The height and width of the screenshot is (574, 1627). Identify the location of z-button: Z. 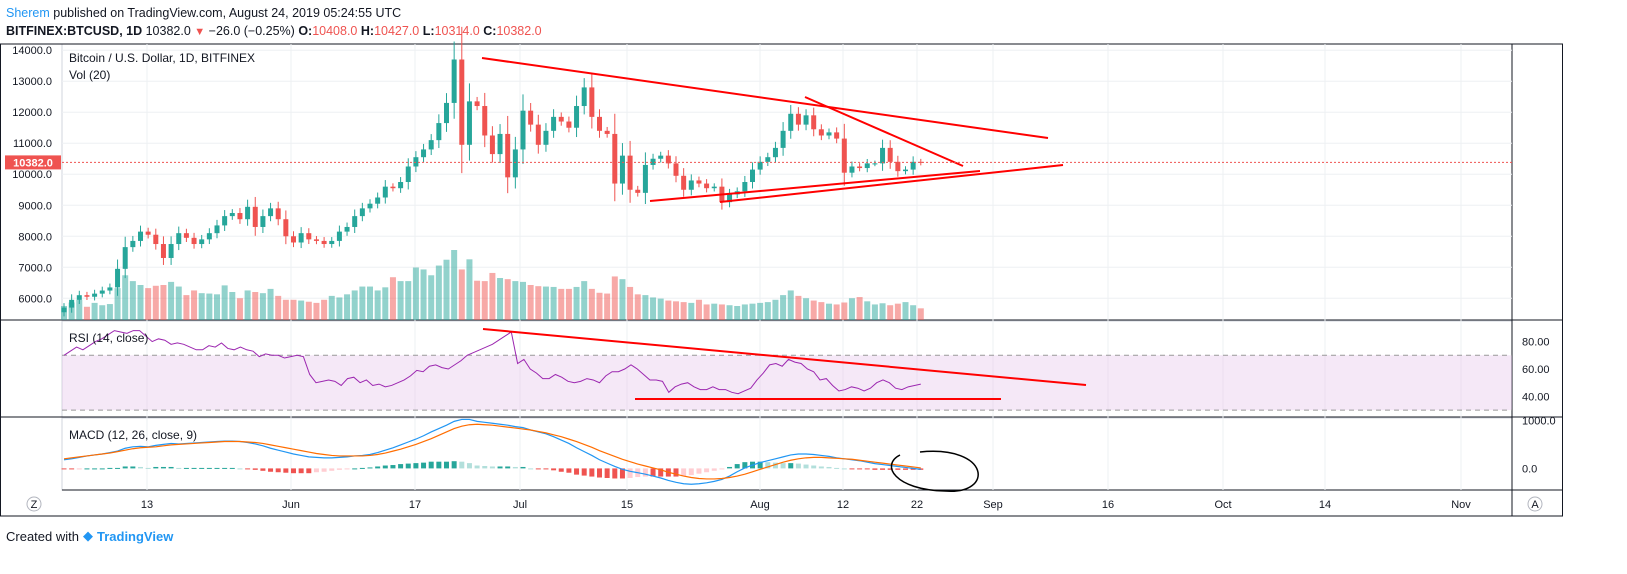
(34, 504).